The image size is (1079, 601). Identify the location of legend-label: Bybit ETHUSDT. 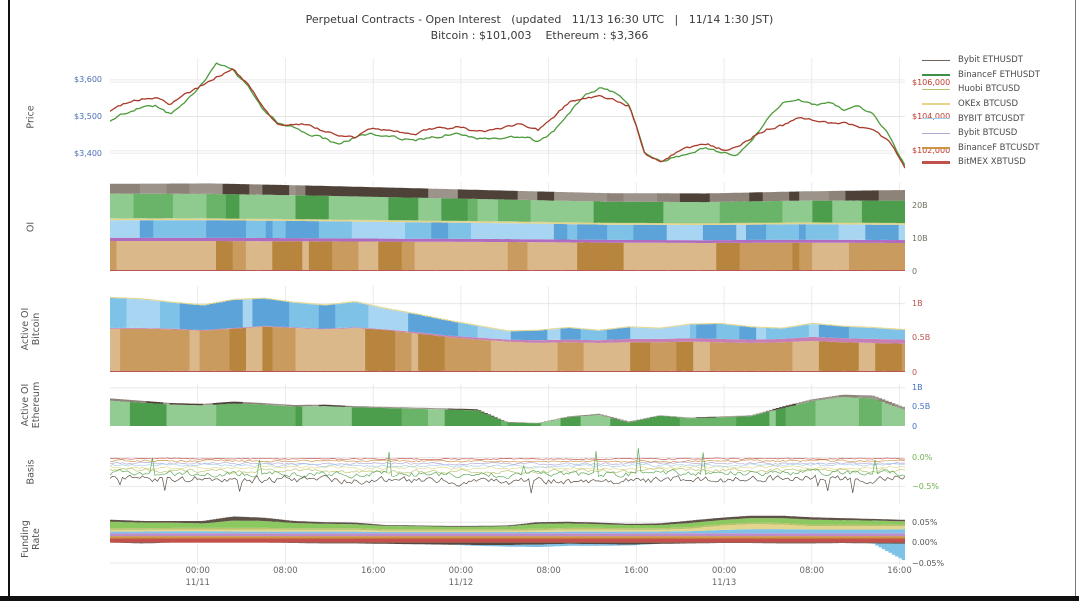
(990, 60).